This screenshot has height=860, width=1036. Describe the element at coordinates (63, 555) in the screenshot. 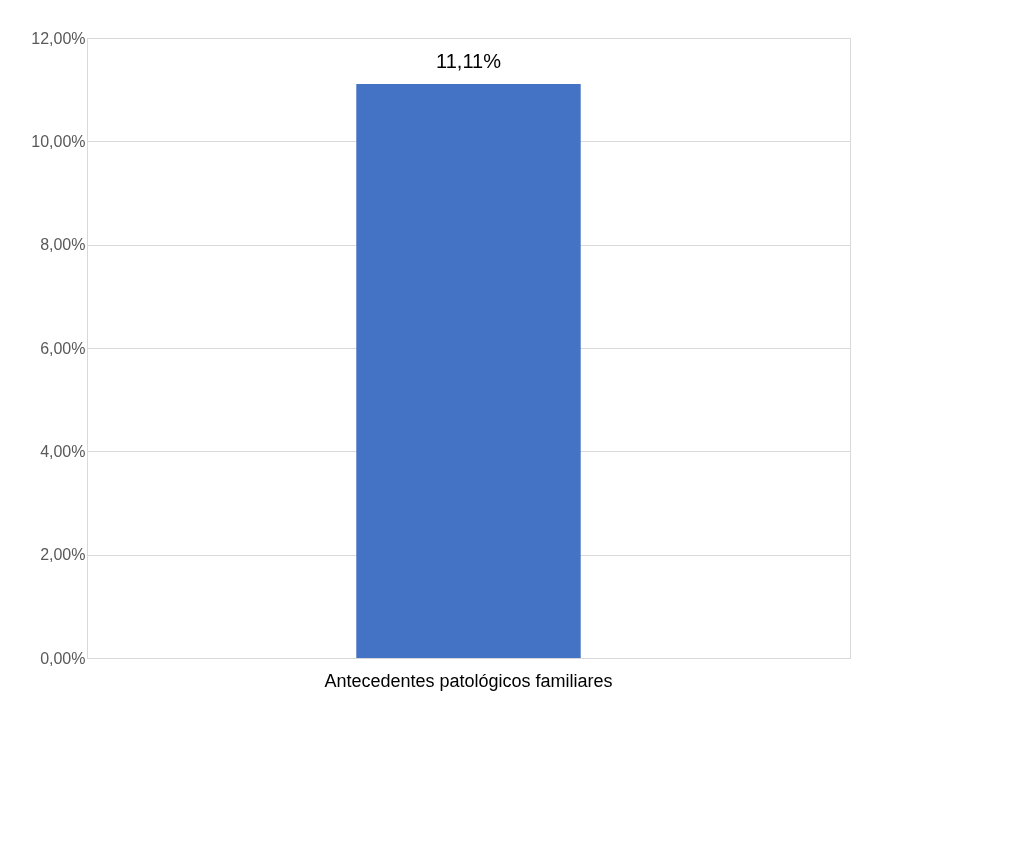

I see `y-tick-label: 2,00%` at that location.